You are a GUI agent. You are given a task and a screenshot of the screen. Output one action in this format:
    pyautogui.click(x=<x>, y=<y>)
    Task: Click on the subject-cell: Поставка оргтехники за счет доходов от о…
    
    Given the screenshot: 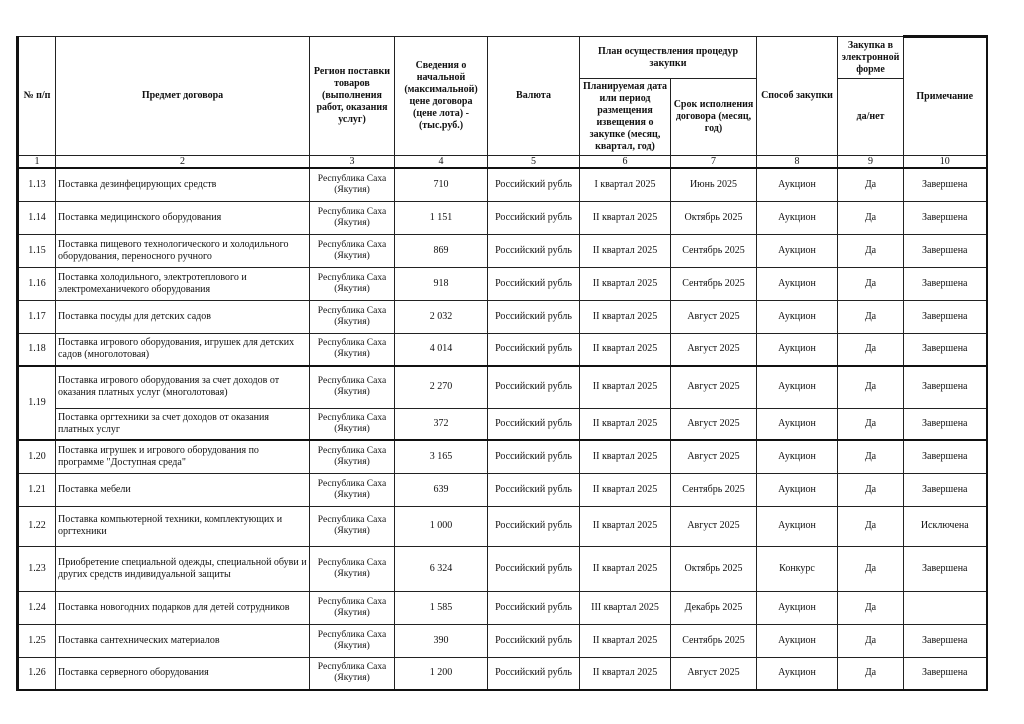 What is the action you would take?
    pyautogui.click(x=182, y=424)
    